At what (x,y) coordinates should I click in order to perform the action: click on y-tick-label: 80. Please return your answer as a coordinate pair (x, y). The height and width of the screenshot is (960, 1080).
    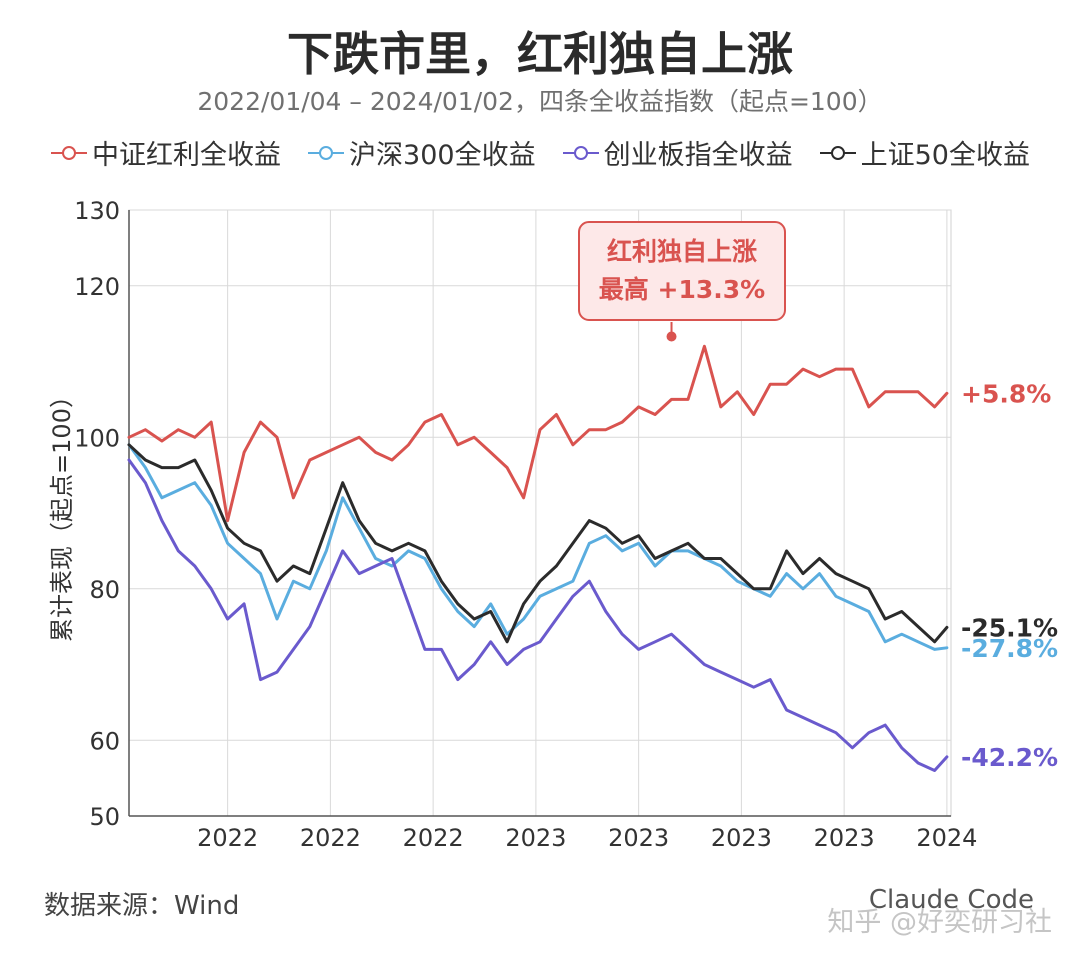
    Looking at the image, I should click on (104, 590).